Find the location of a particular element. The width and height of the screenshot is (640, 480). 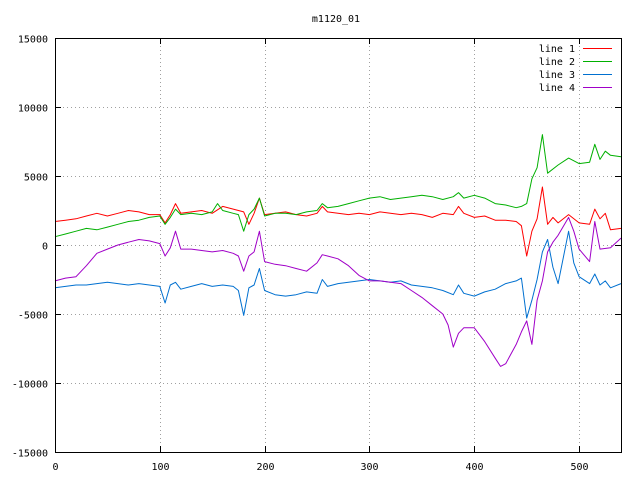

chart-title: m1120_01 is located at coordinates (336, 19).